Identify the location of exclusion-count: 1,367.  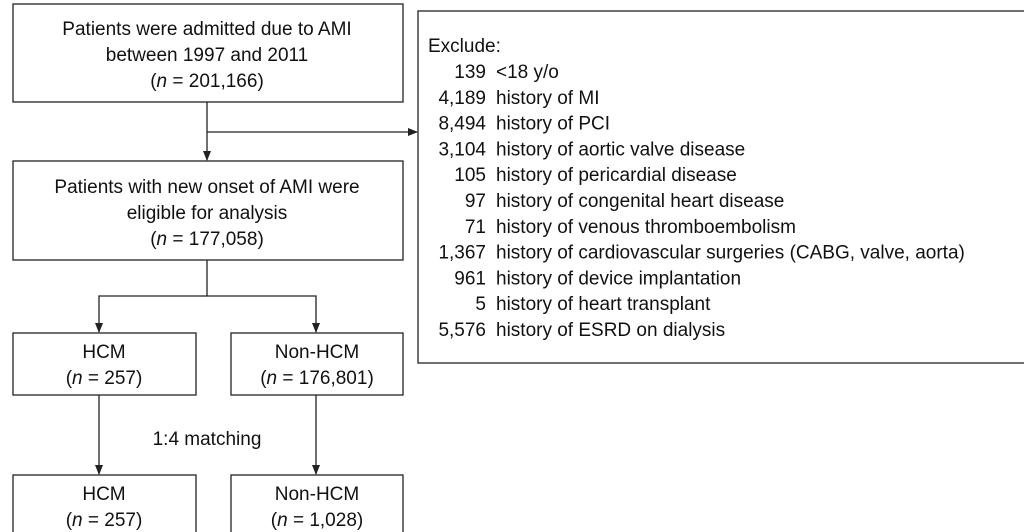
(462, 253).